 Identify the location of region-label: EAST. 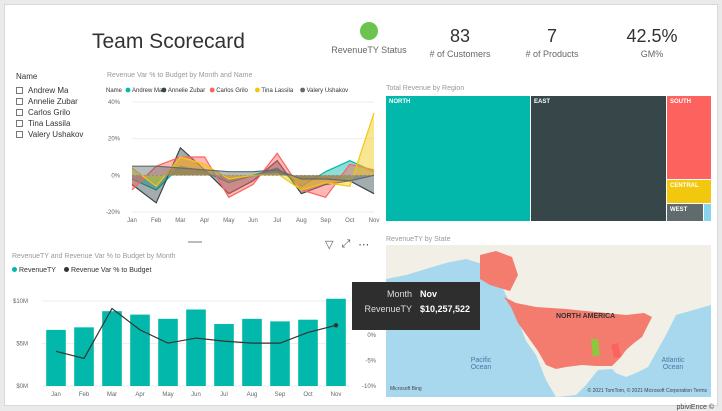
(542, 102).